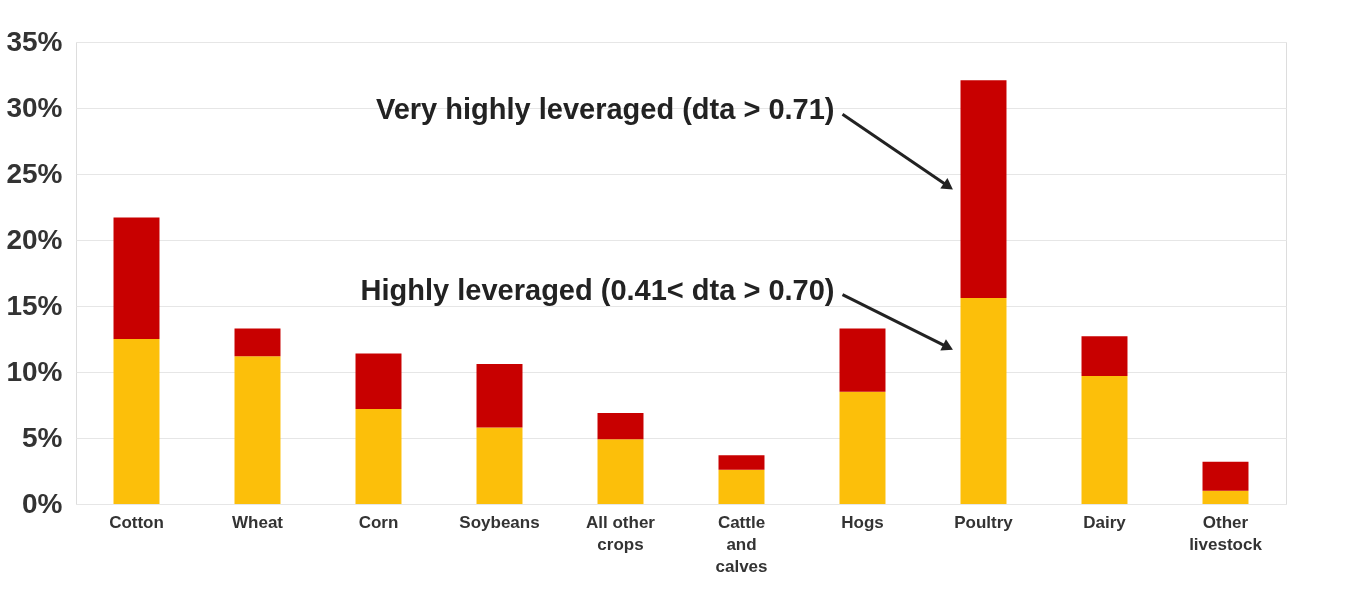  Describe the element at coordinates (862, 522) in the screenshot. I see `x-tick-label: Hogs` at that location.